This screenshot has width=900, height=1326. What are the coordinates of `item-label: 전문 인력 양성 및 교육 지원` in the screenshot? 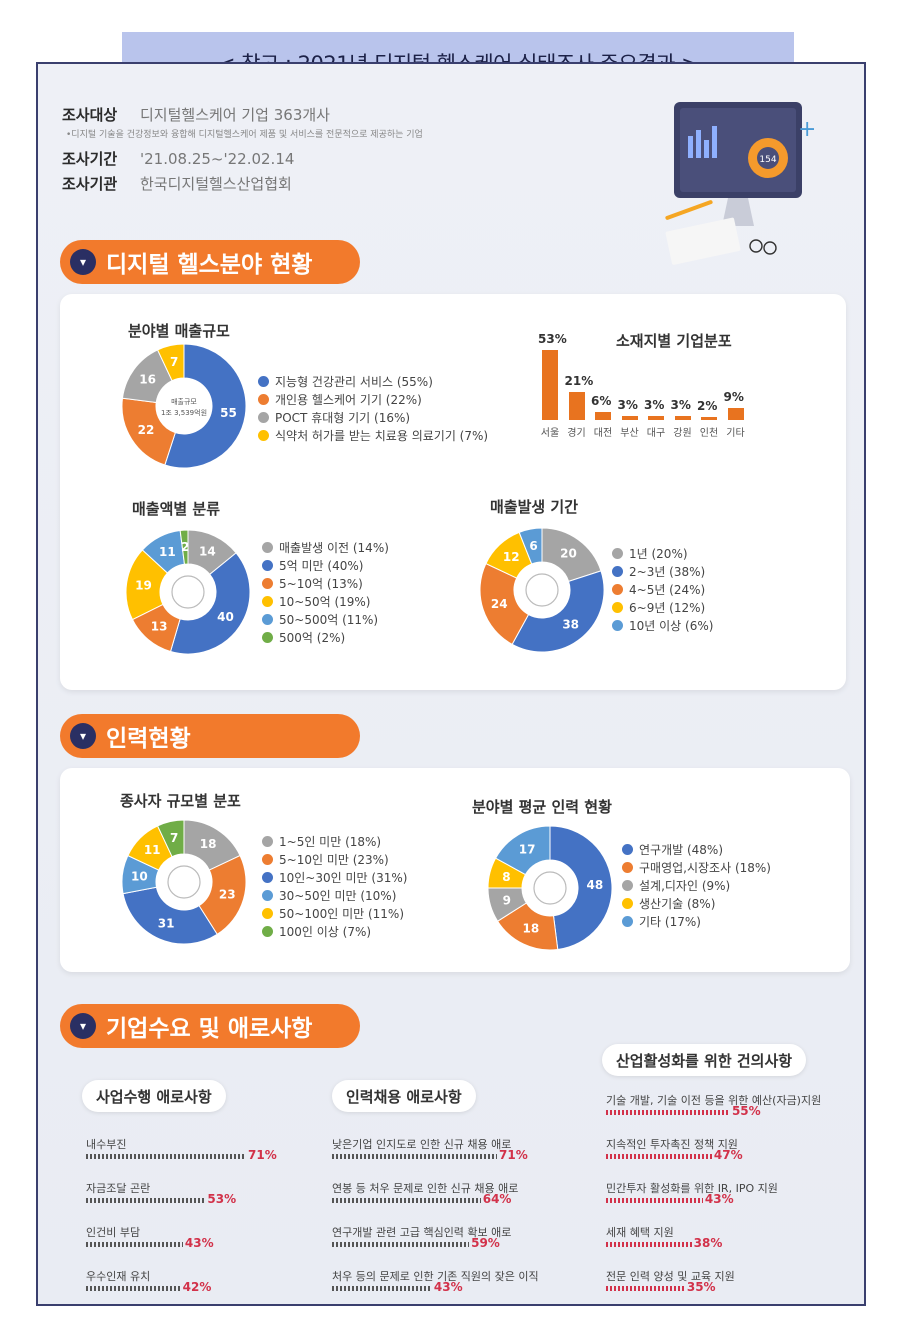 It's located at (670, 1276).